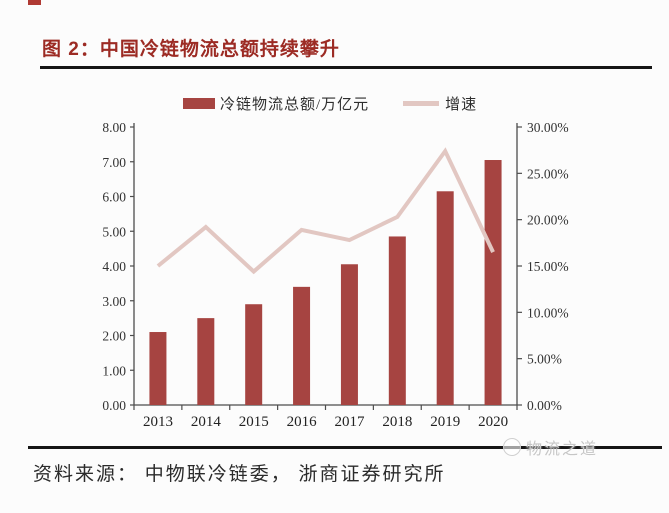 This screenshot has height=513, width=669. What do you see at coordinates (445, 422) in the screenshot?
I see `x-axis-label-2019: 2019` at bounding box center [445, 422].